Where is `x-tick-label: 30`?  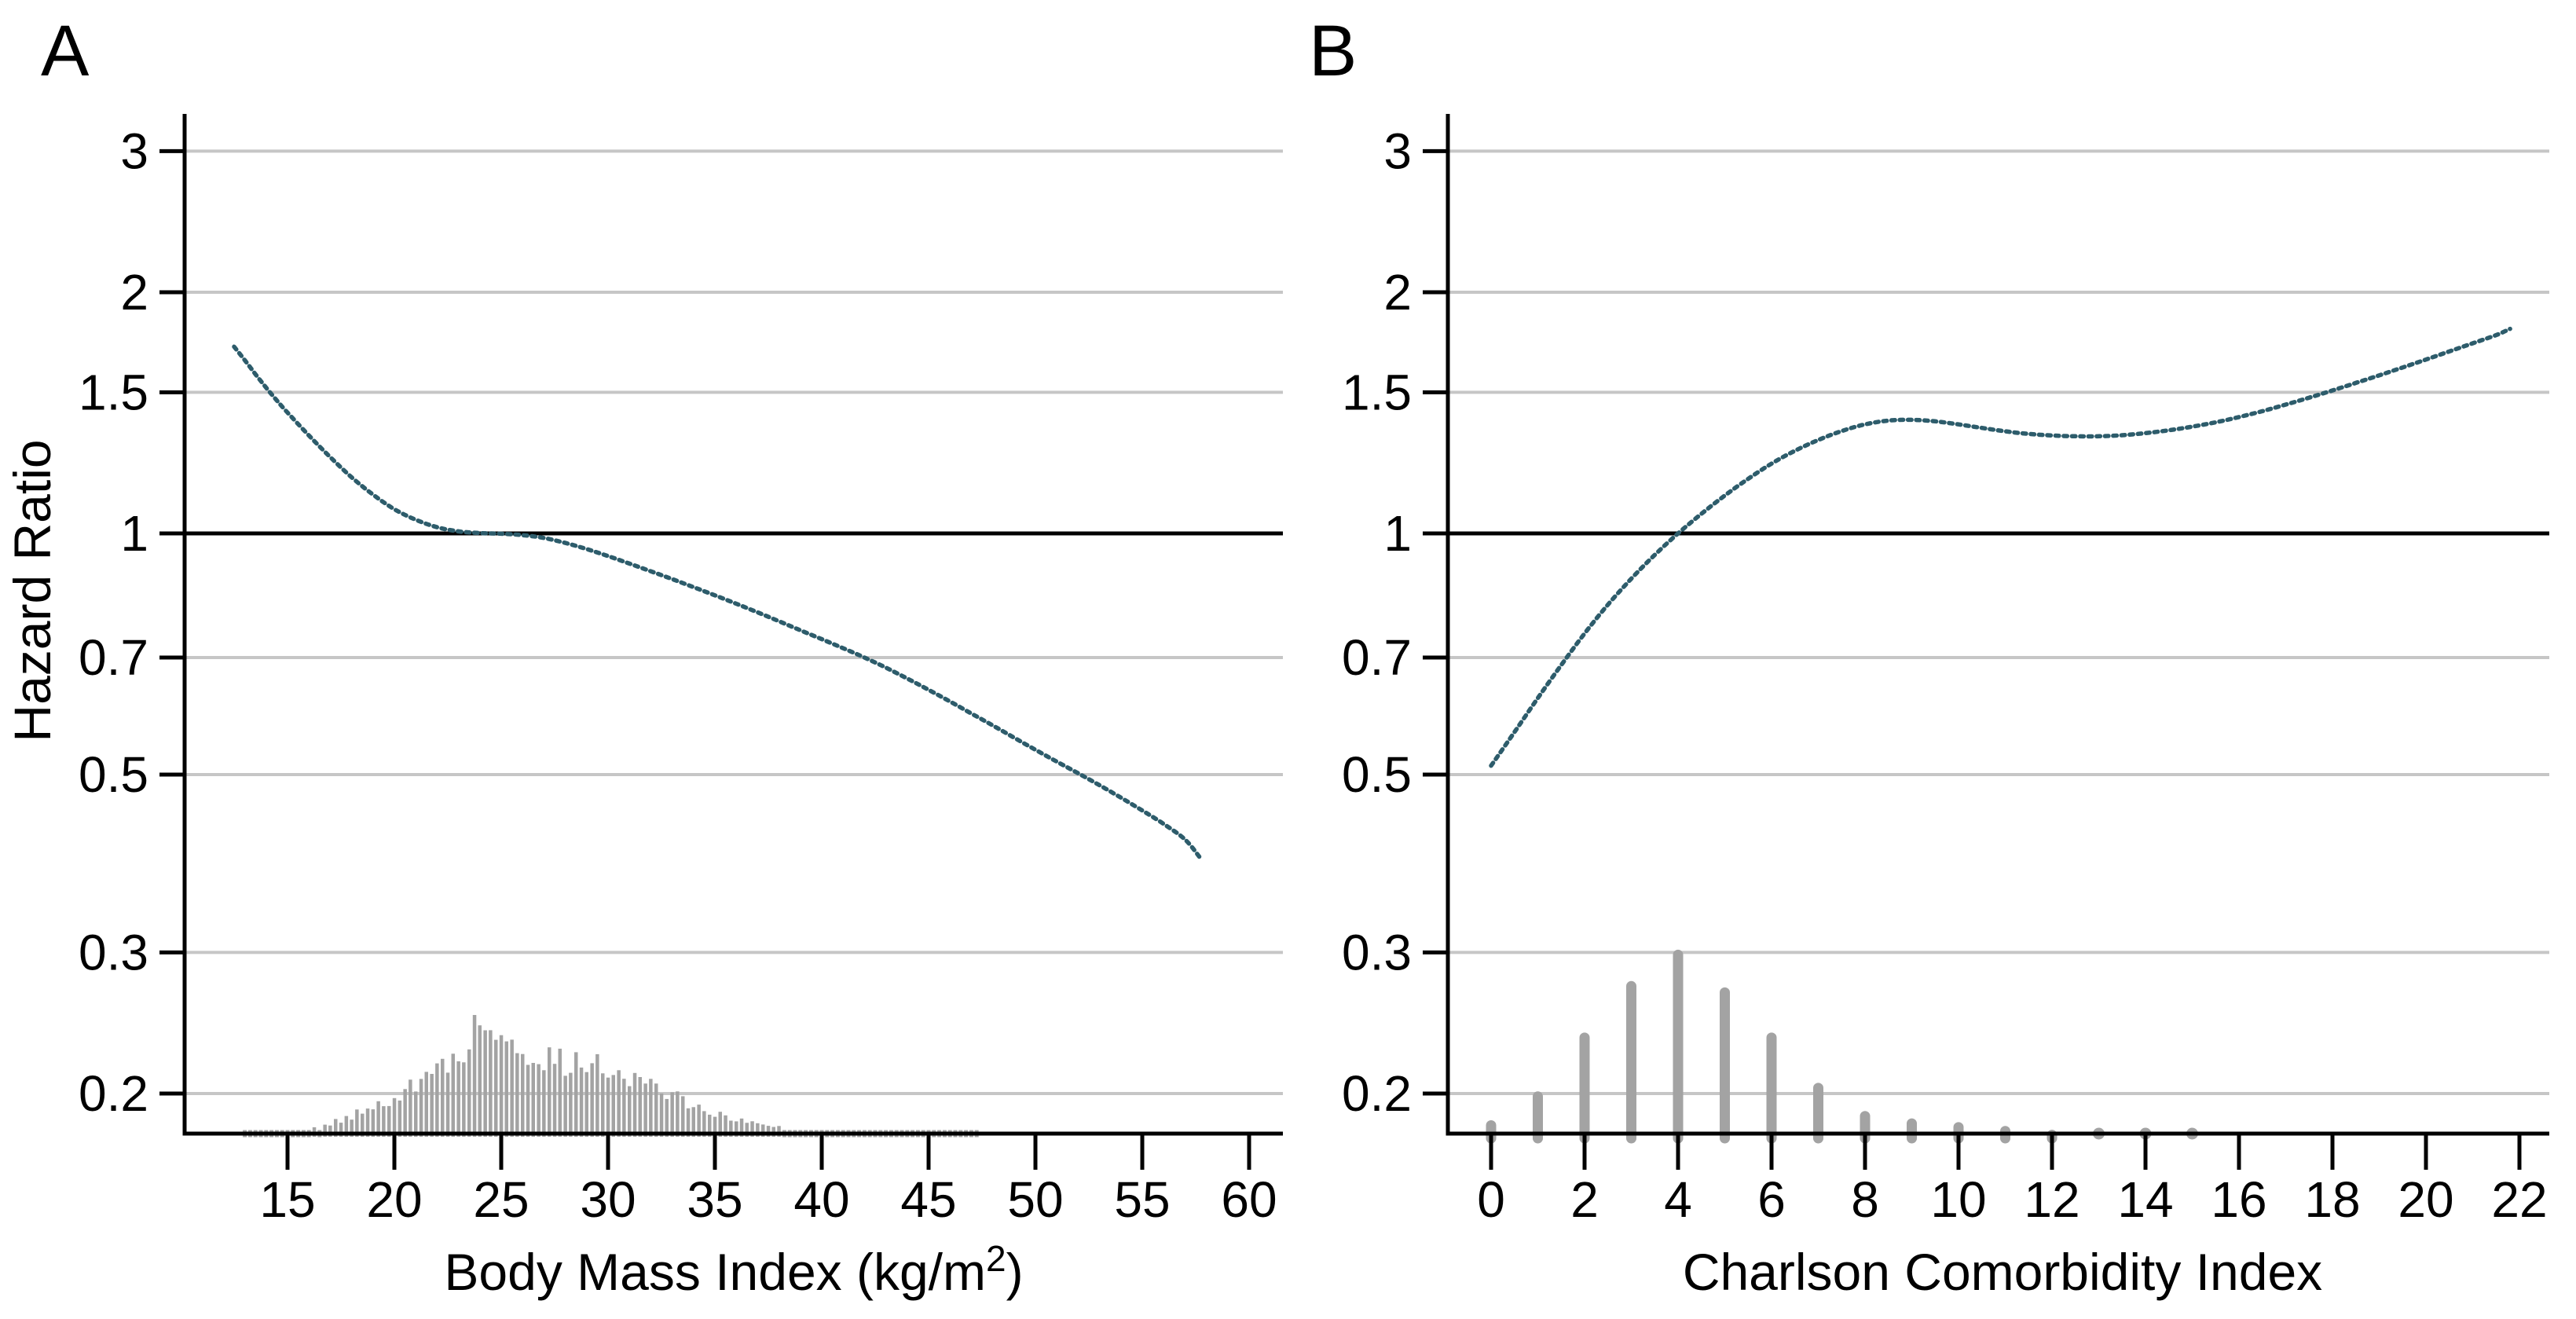
x-tick-label: 30 is located at coordinates (608, 1199).